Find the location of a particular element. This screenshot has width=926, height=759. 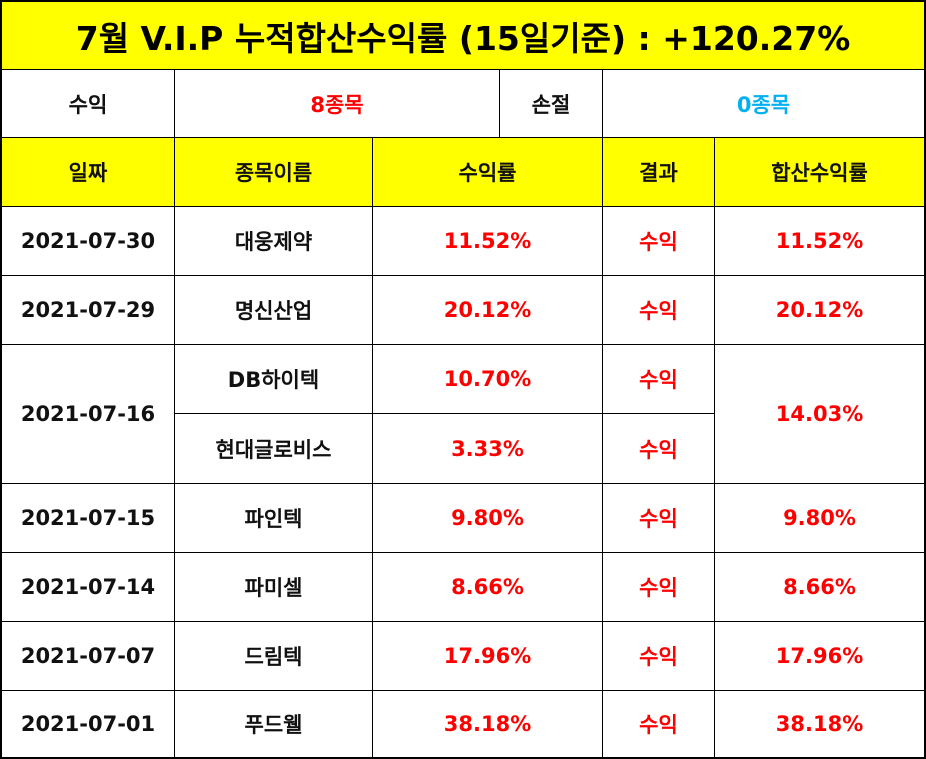

row-date: 2021-07-14 is located at coordinates (88, 587).